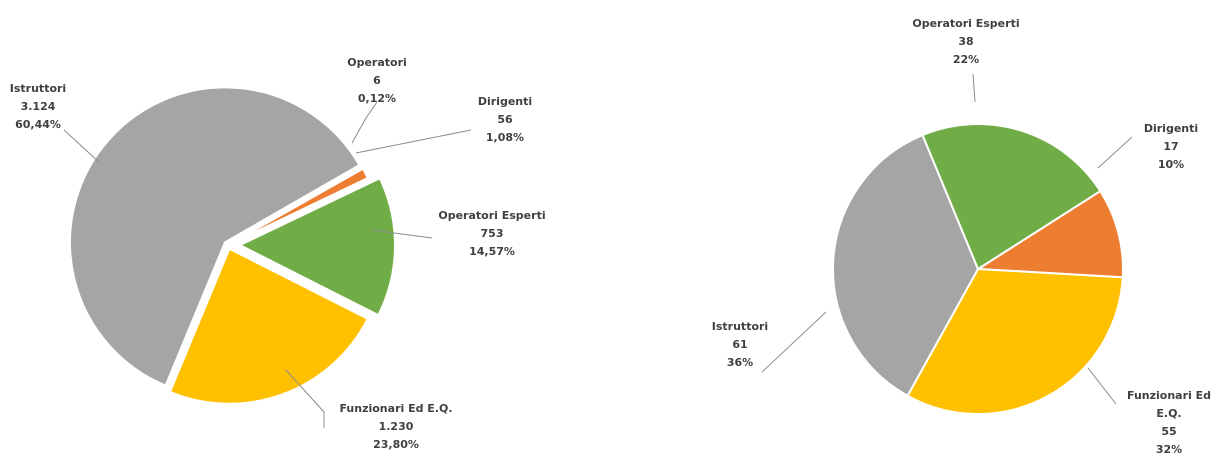 This screenshot has width=1216, height=463. I want to click on data-label-line: 32%, so click(1169, 449).